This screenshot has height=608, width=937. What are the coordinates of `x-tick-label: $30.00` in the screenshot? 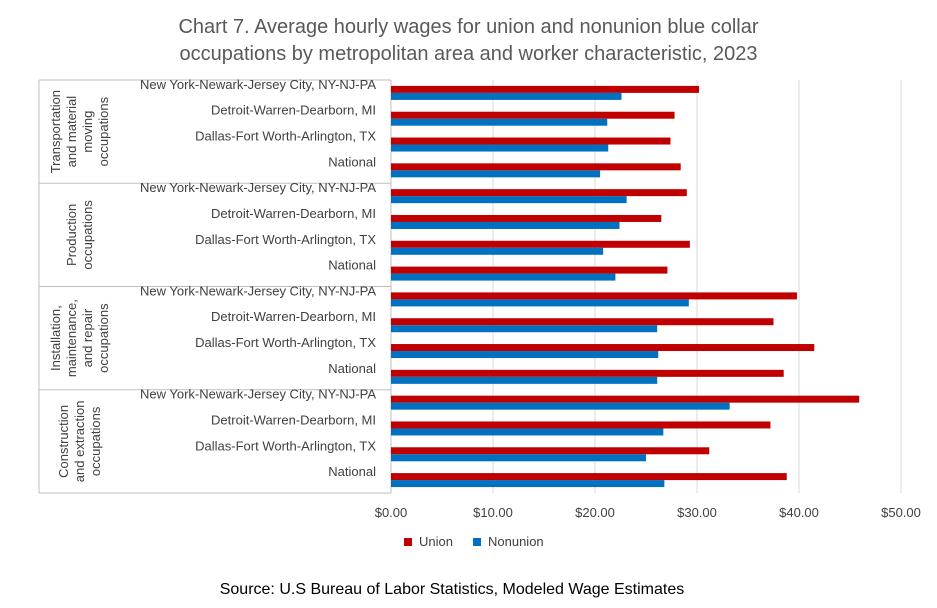 It's located at (697, 512).